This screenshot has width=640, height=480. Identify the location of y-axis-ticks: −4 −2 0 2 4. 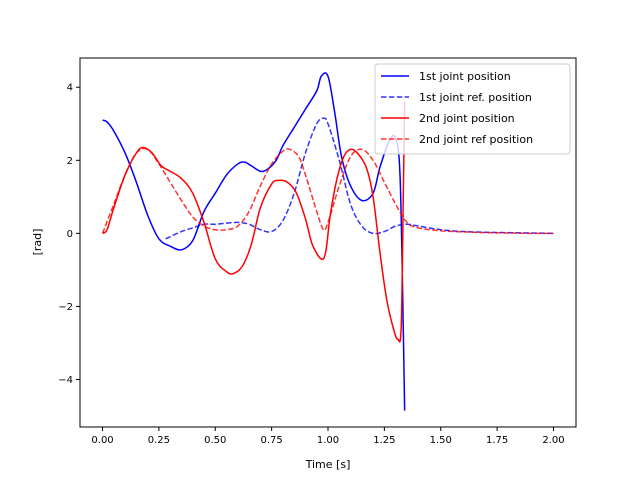
(69, 234).